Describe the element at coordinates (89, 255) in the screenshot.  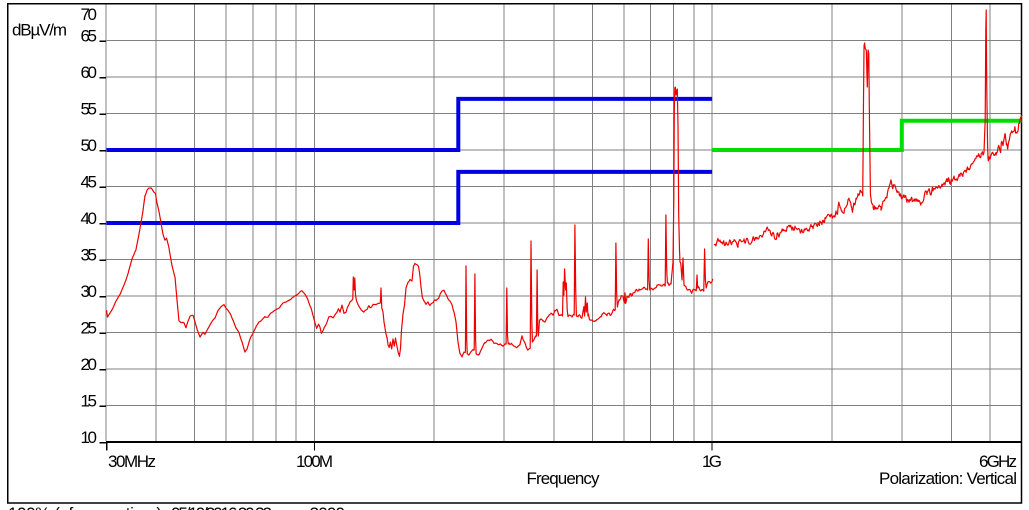
I see `svg-text: 35` at that location.